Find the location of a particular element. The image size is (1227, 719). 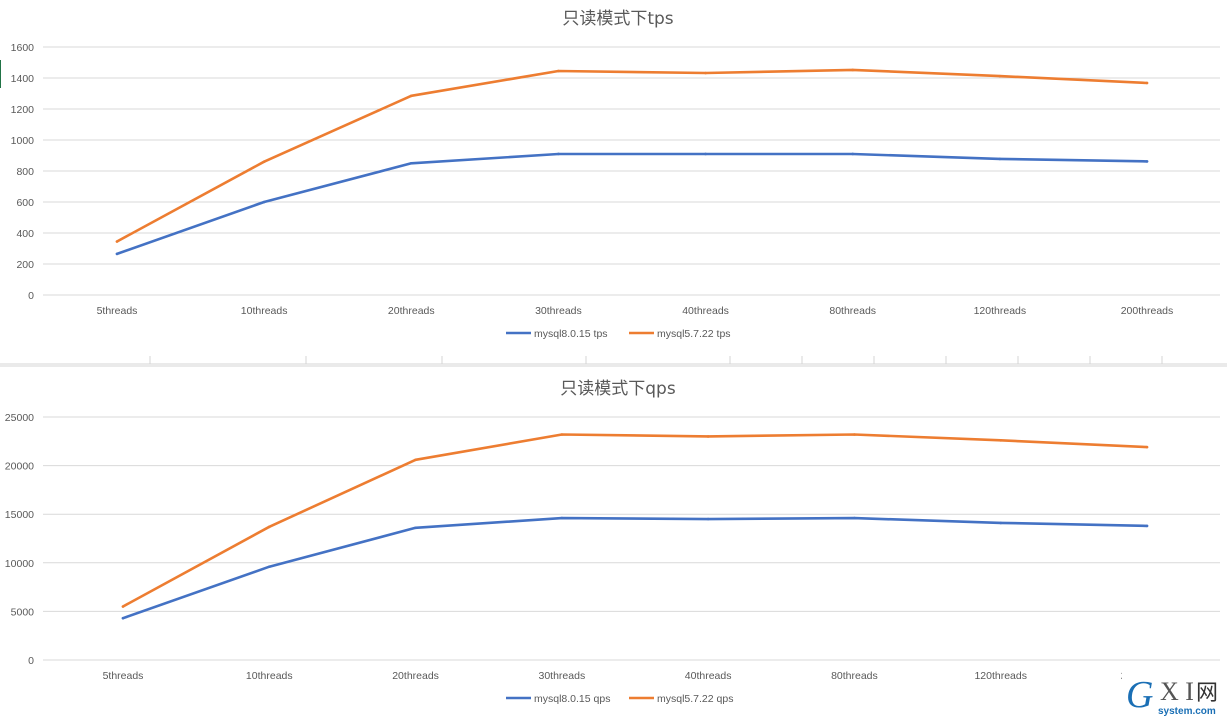

y-tick-label: 1600 is located at coordinates (23, 48).